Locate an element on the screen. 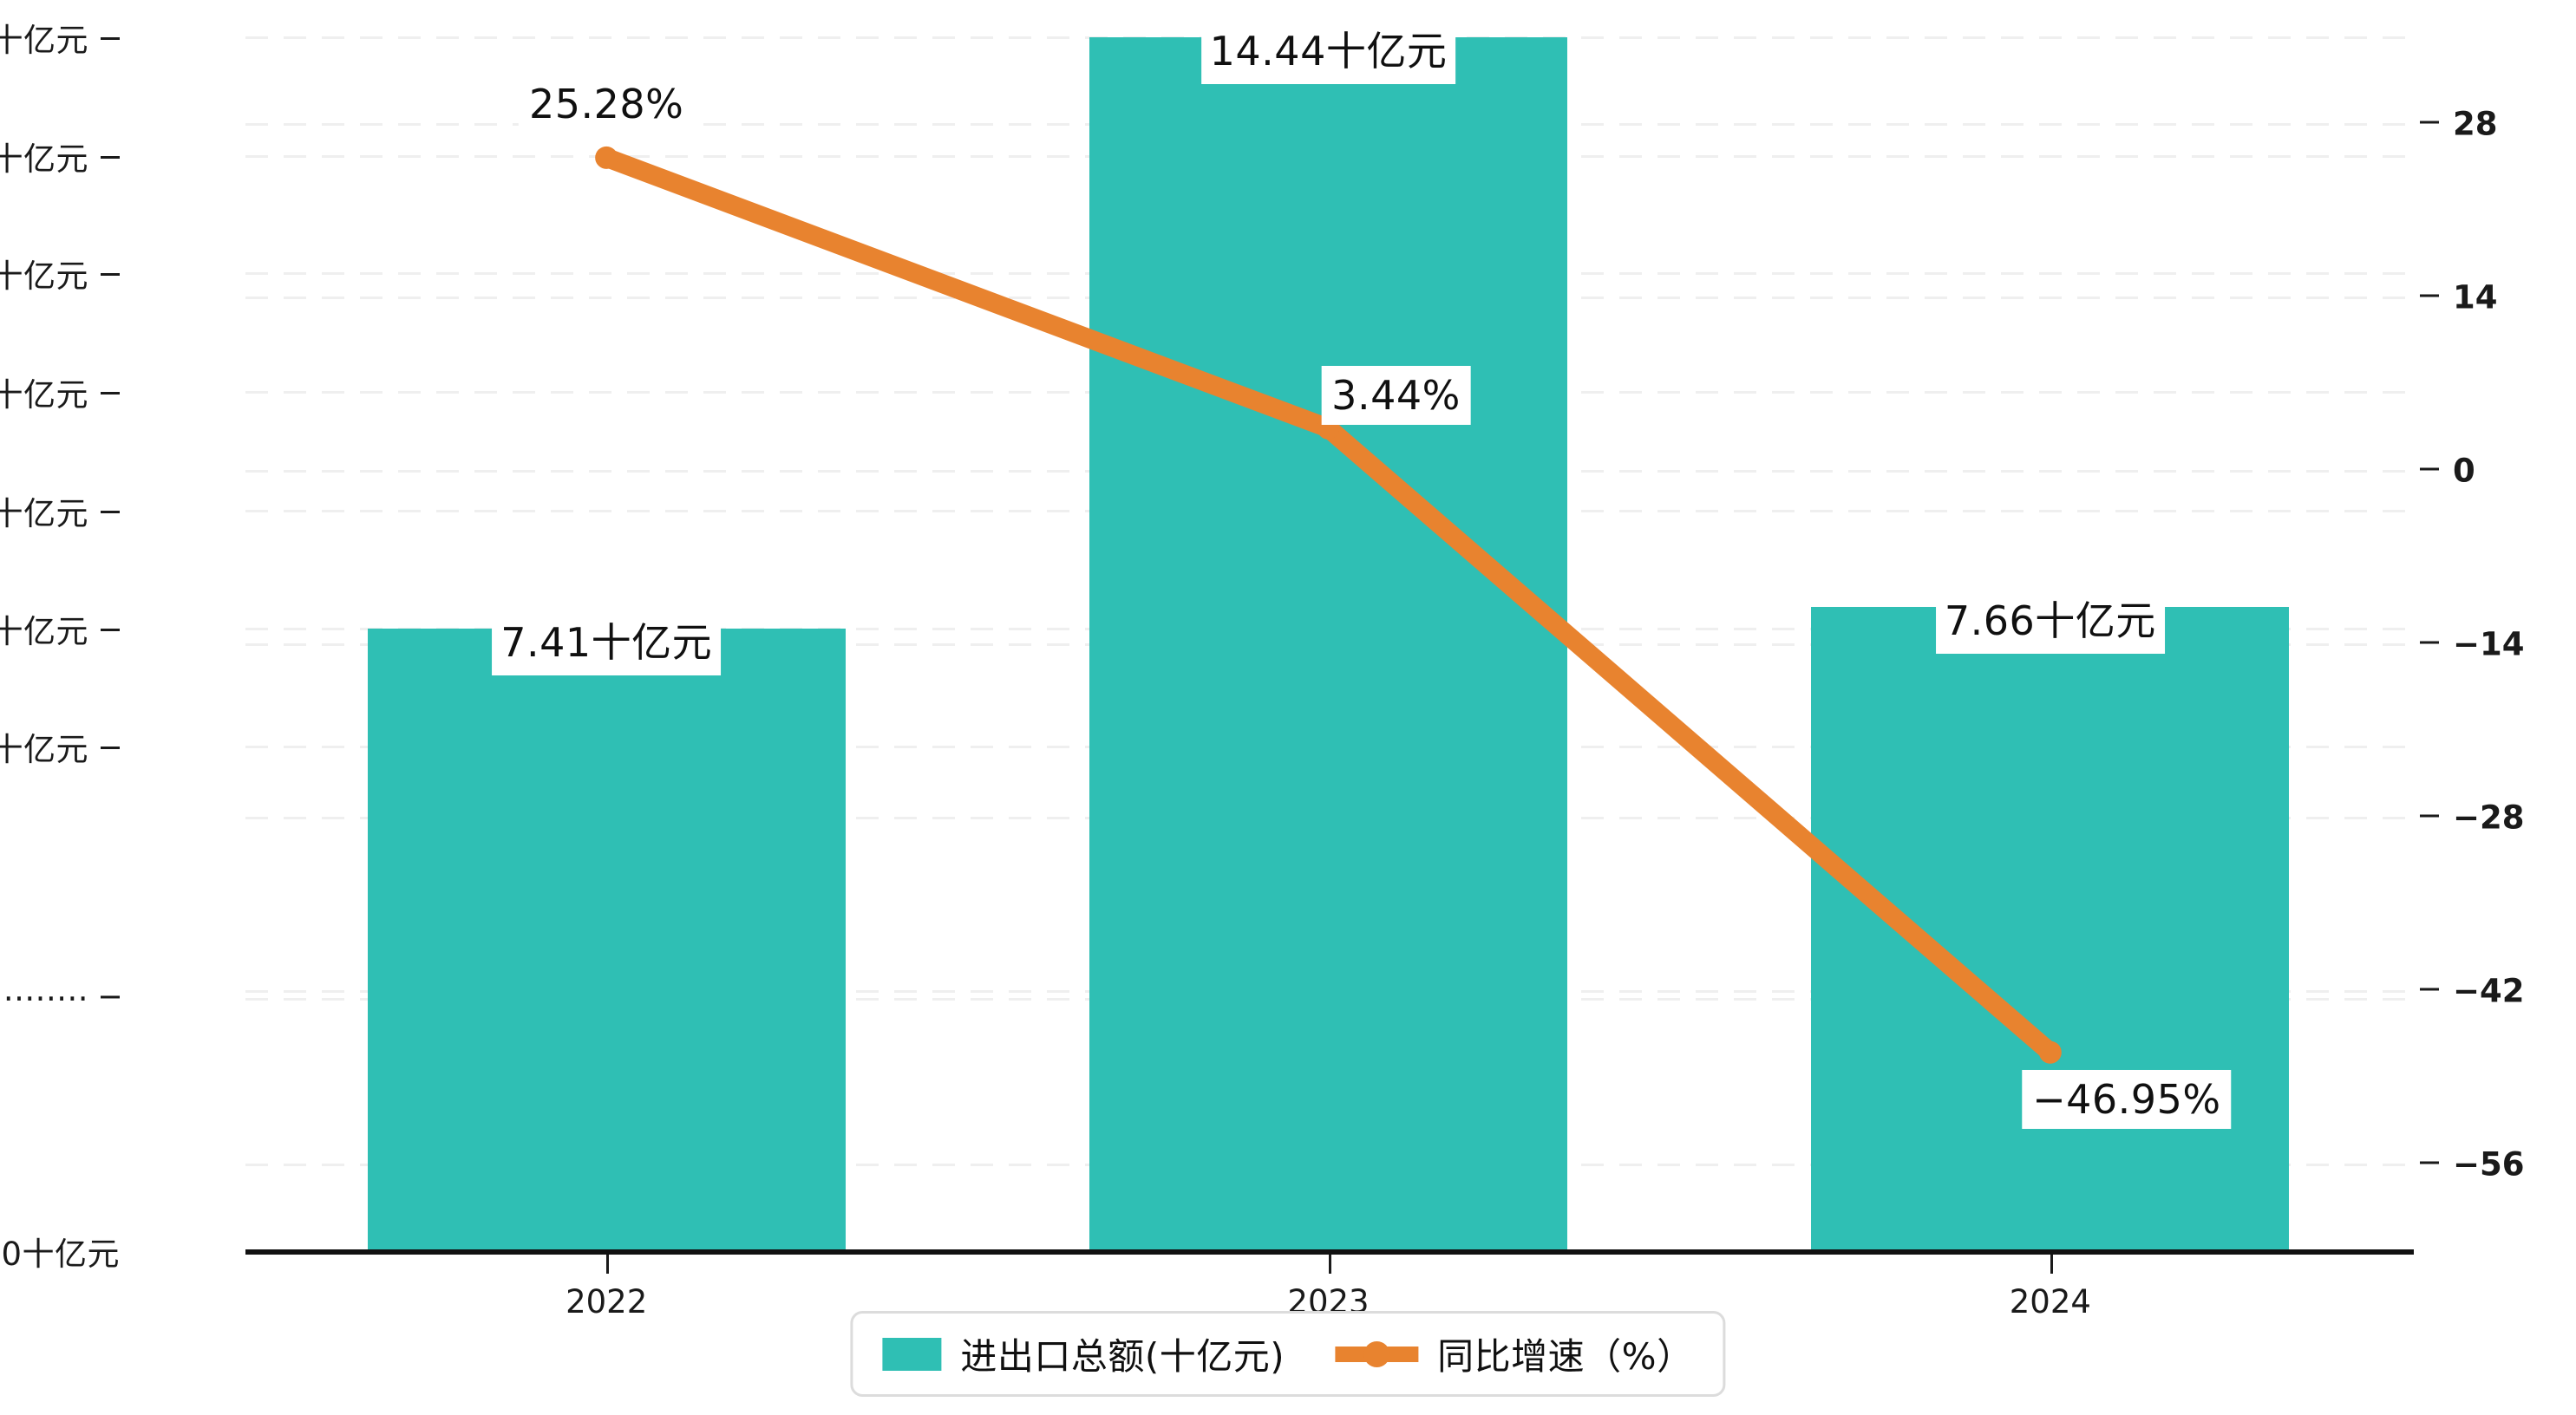 This screenshot has width=2576, height=1415. right-axis-tick: −56 is located at coordinates (2472, 1165).